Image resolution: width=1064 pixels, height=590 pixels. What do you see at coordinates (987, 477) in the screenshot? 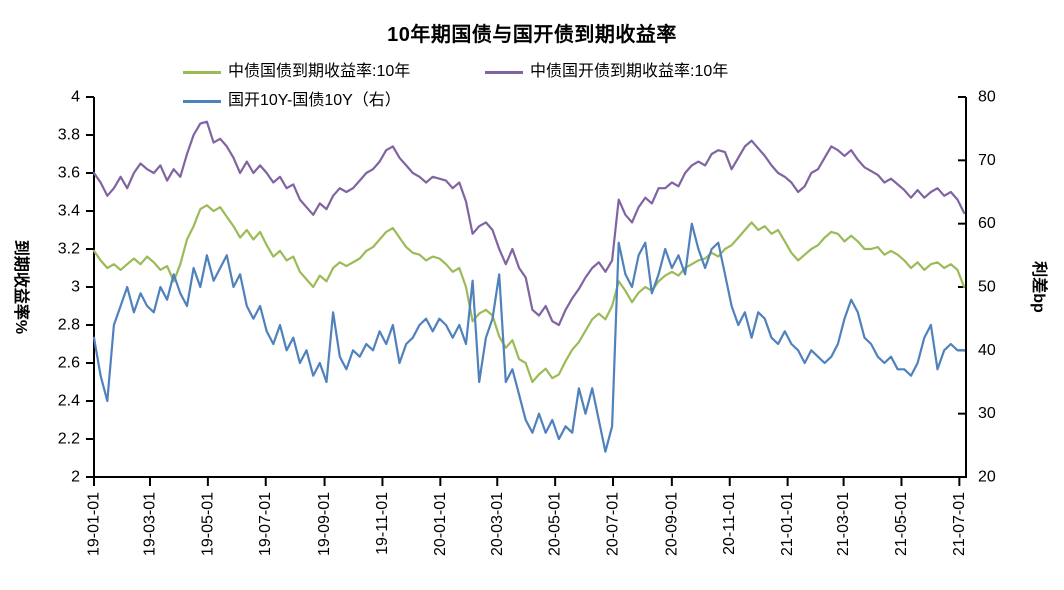
I see `y-right-tick-label: 20` at bounding box center [987, 477].